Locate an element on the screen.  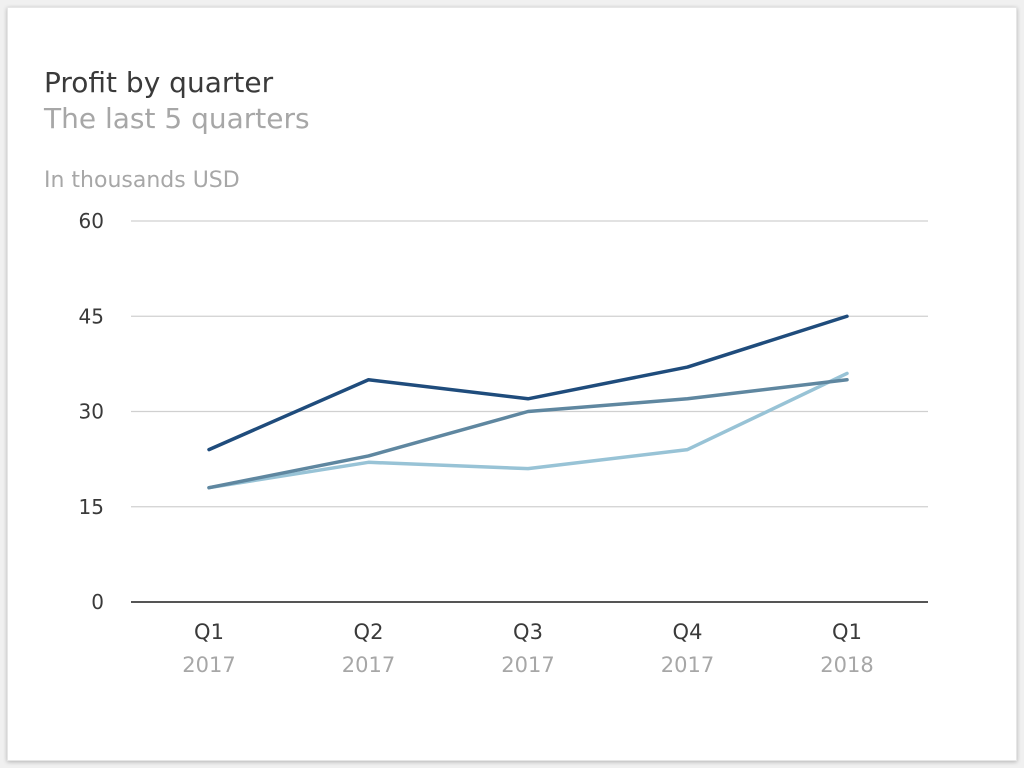
chart-title: Profit by quarter is located at coordinates (159, 82).